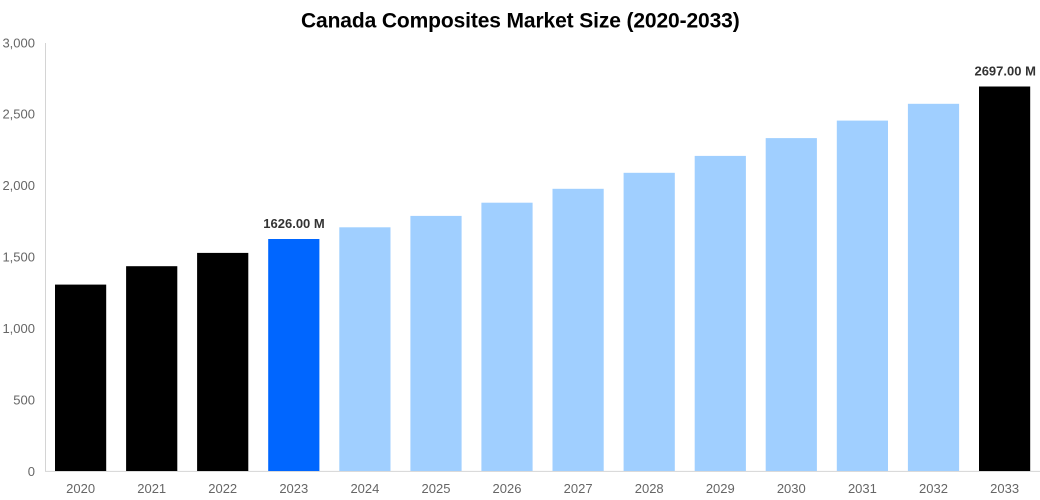  I want to click on svg-text: 2028, so click(649, 488).